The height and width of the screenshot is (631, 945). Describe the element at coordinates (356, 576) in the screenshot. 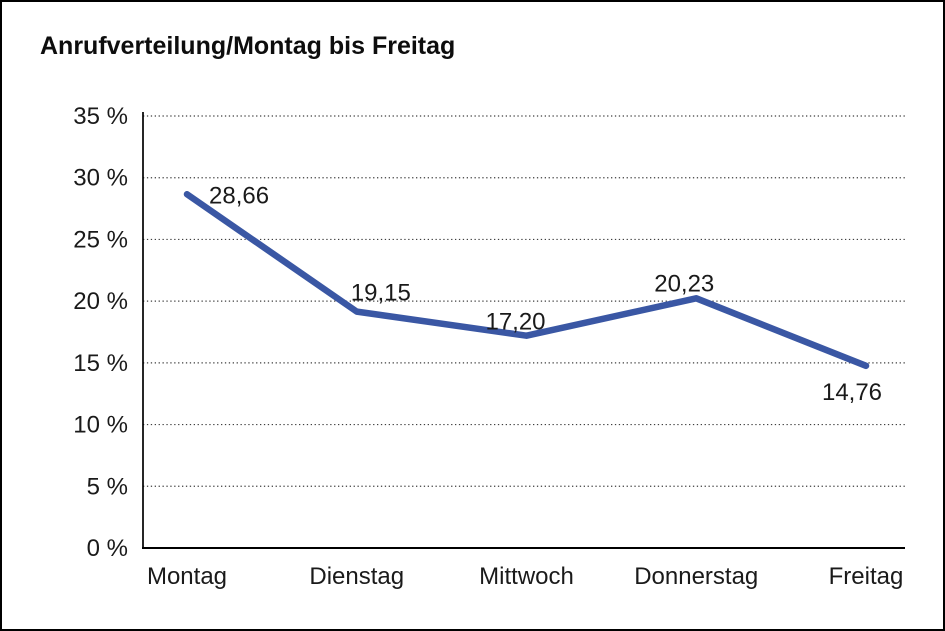

I see `x-axis-category-label: Dienstag` at that location.